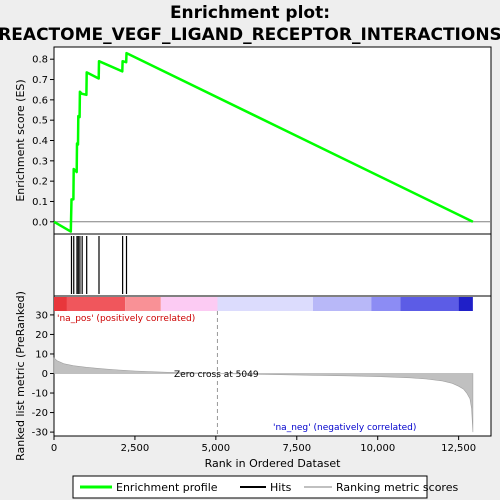 The width and height of the screenshot is (500, 500). Describe the element at coordinates (40, 100) in the screenshot. I see `es-y-tick-label: 0.6` at that location.